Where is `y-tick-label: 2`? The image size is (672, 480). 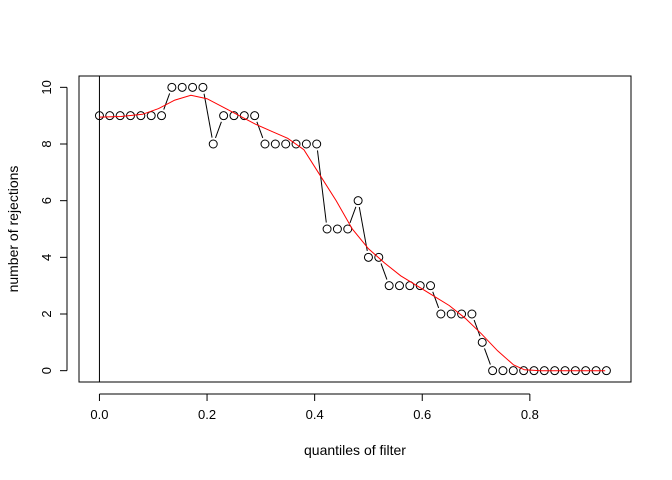
y-tick-label: 2 is located at coordinates (46, 313).